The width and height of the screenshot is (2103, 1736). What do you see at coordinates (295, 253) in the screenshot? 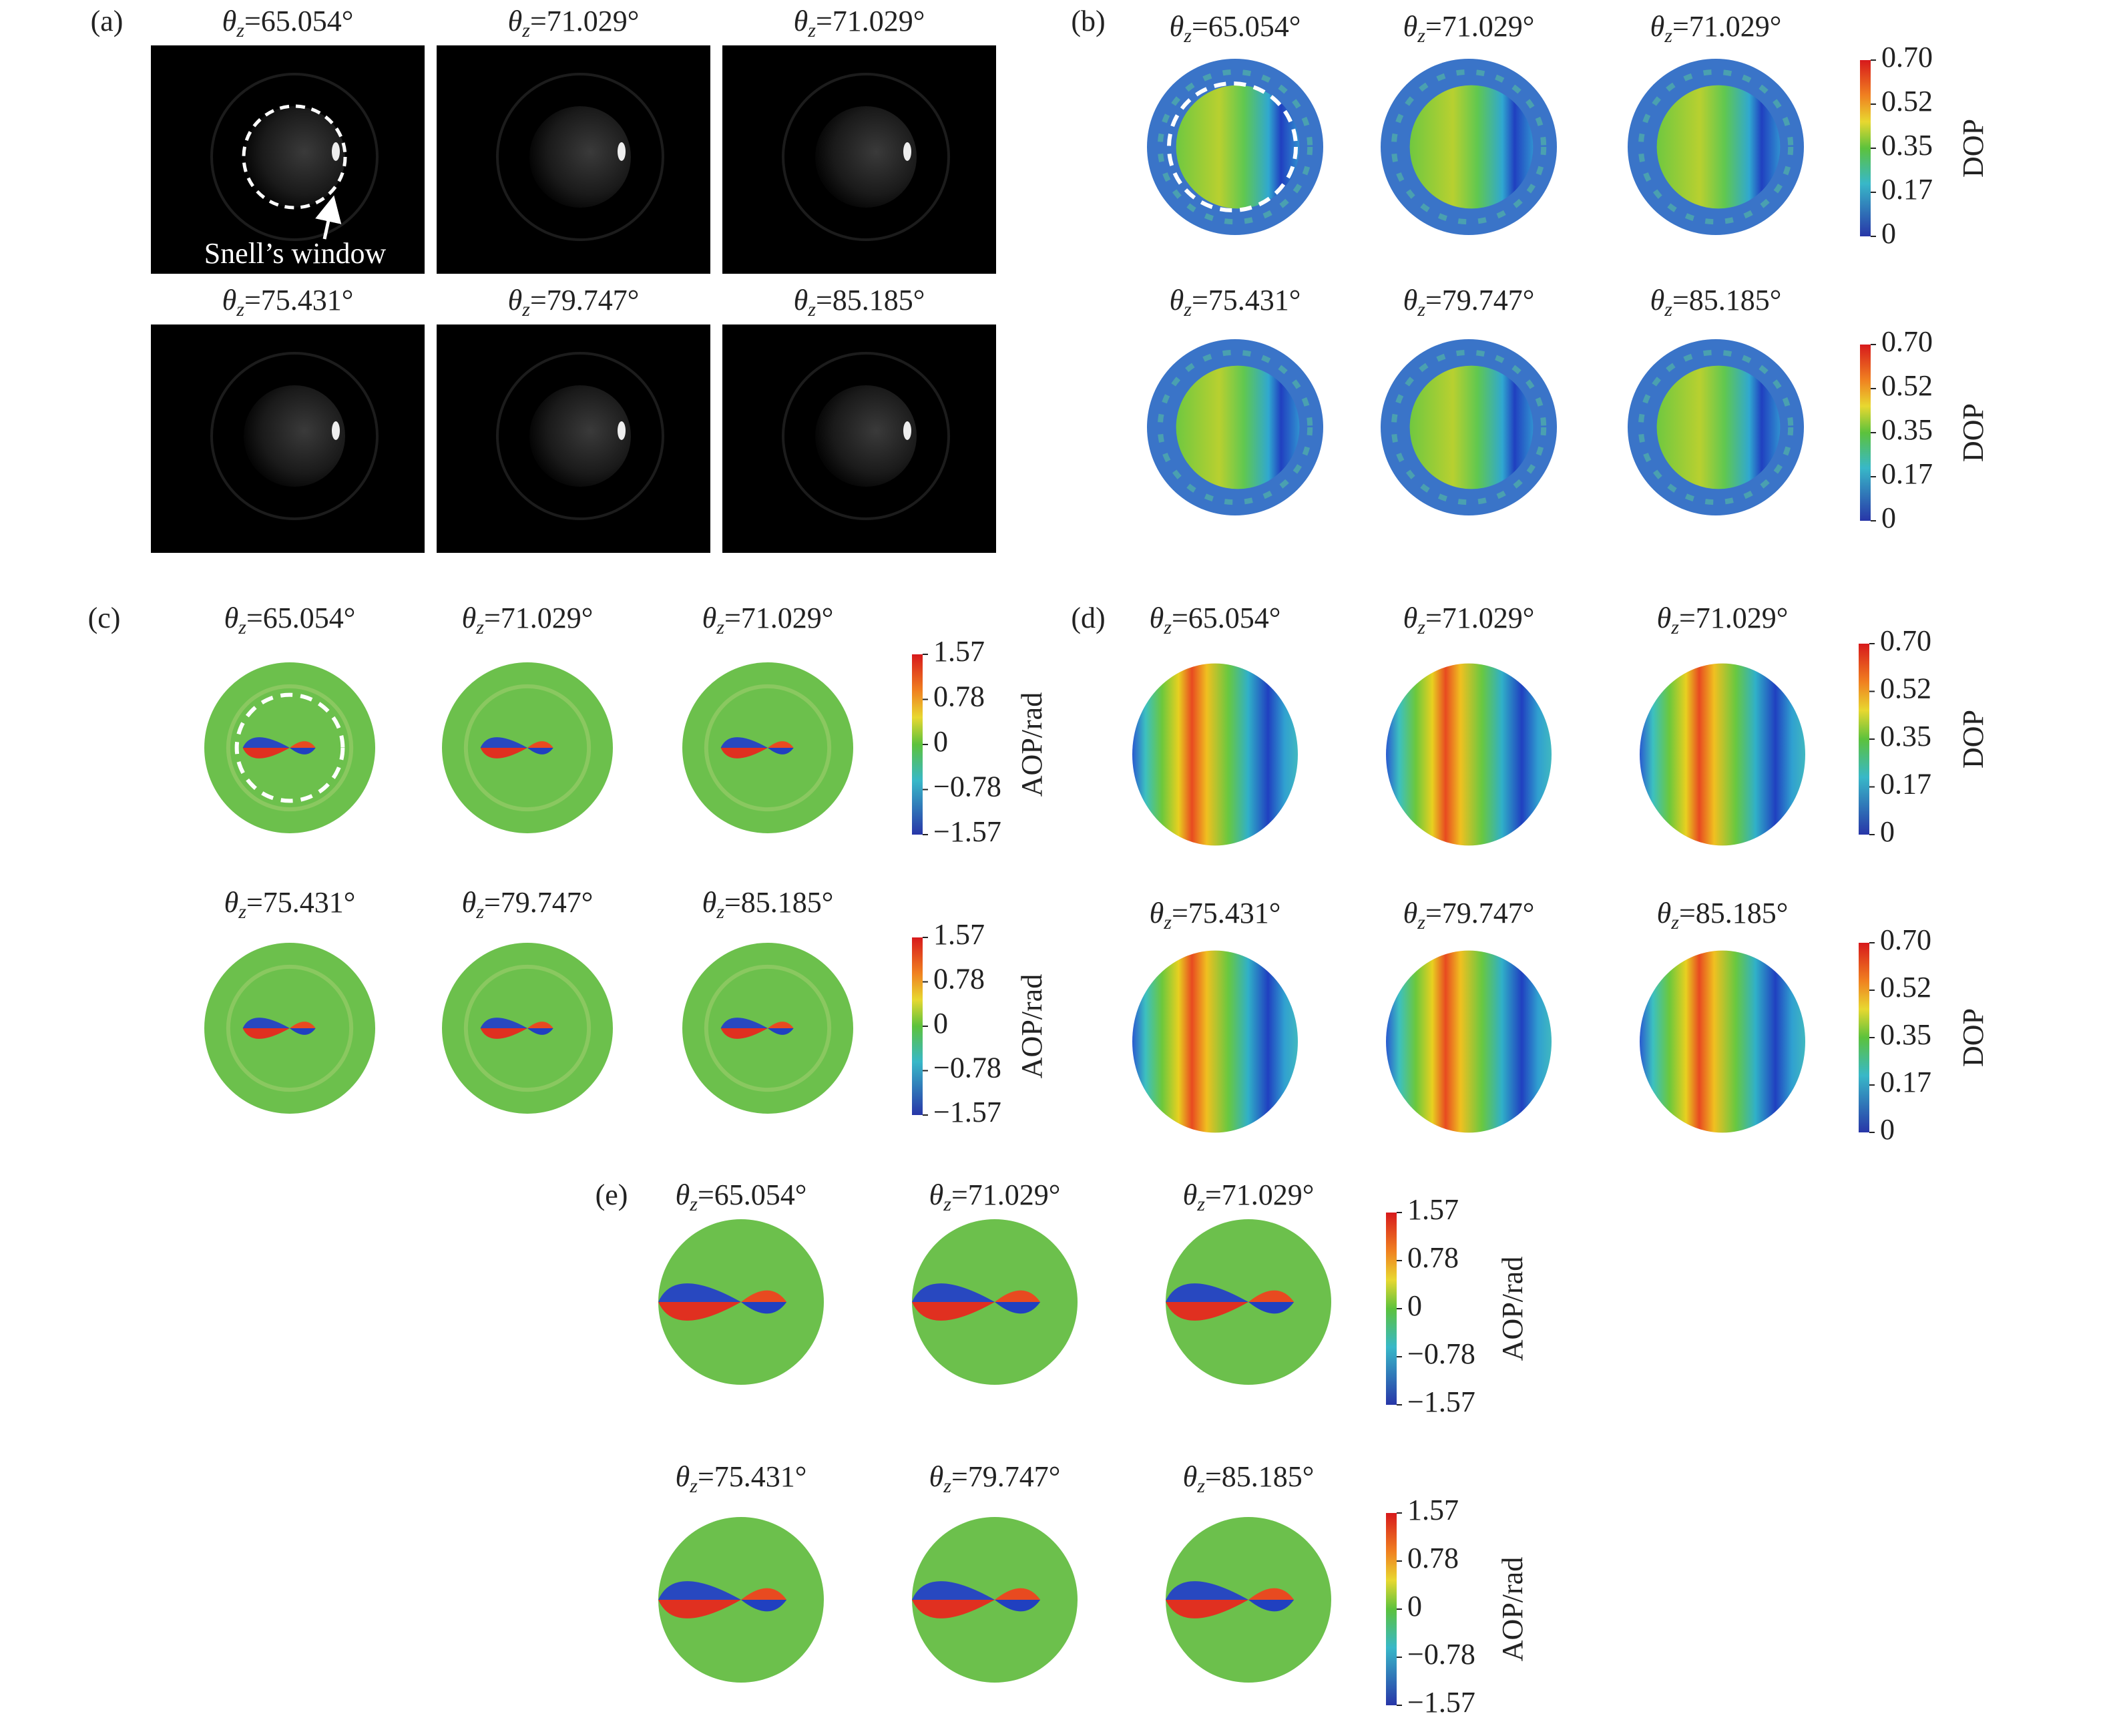
I see `annotation: Snell’s window` at bounding box center [295, 253].